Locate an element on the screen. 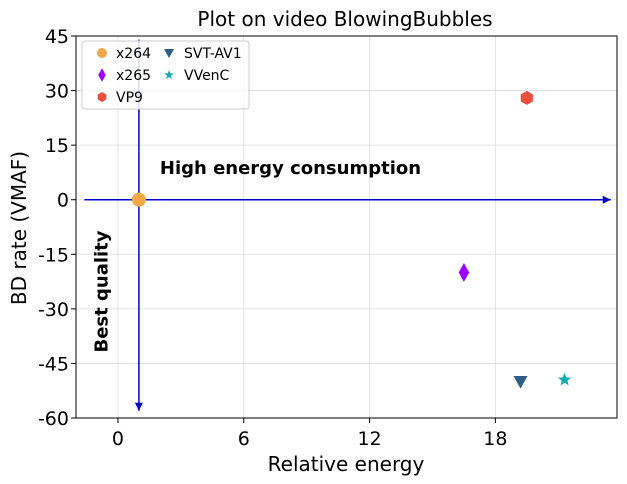 This screenshot has height=484, width=627. legend: x264 x265 VP9 SVT-AV1 VVenC is located at coordinates (165, 75).